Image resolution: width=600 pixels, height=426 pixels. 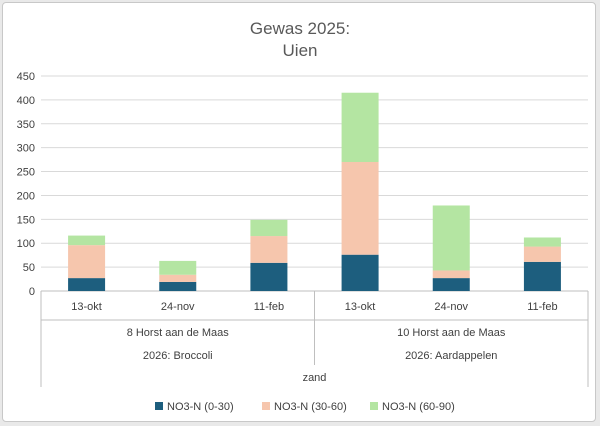 What do you see at coordinates (300, 28) in the screenshot?
I see `chart-title: Gewas 2025:` at bounding box center [300, 28].